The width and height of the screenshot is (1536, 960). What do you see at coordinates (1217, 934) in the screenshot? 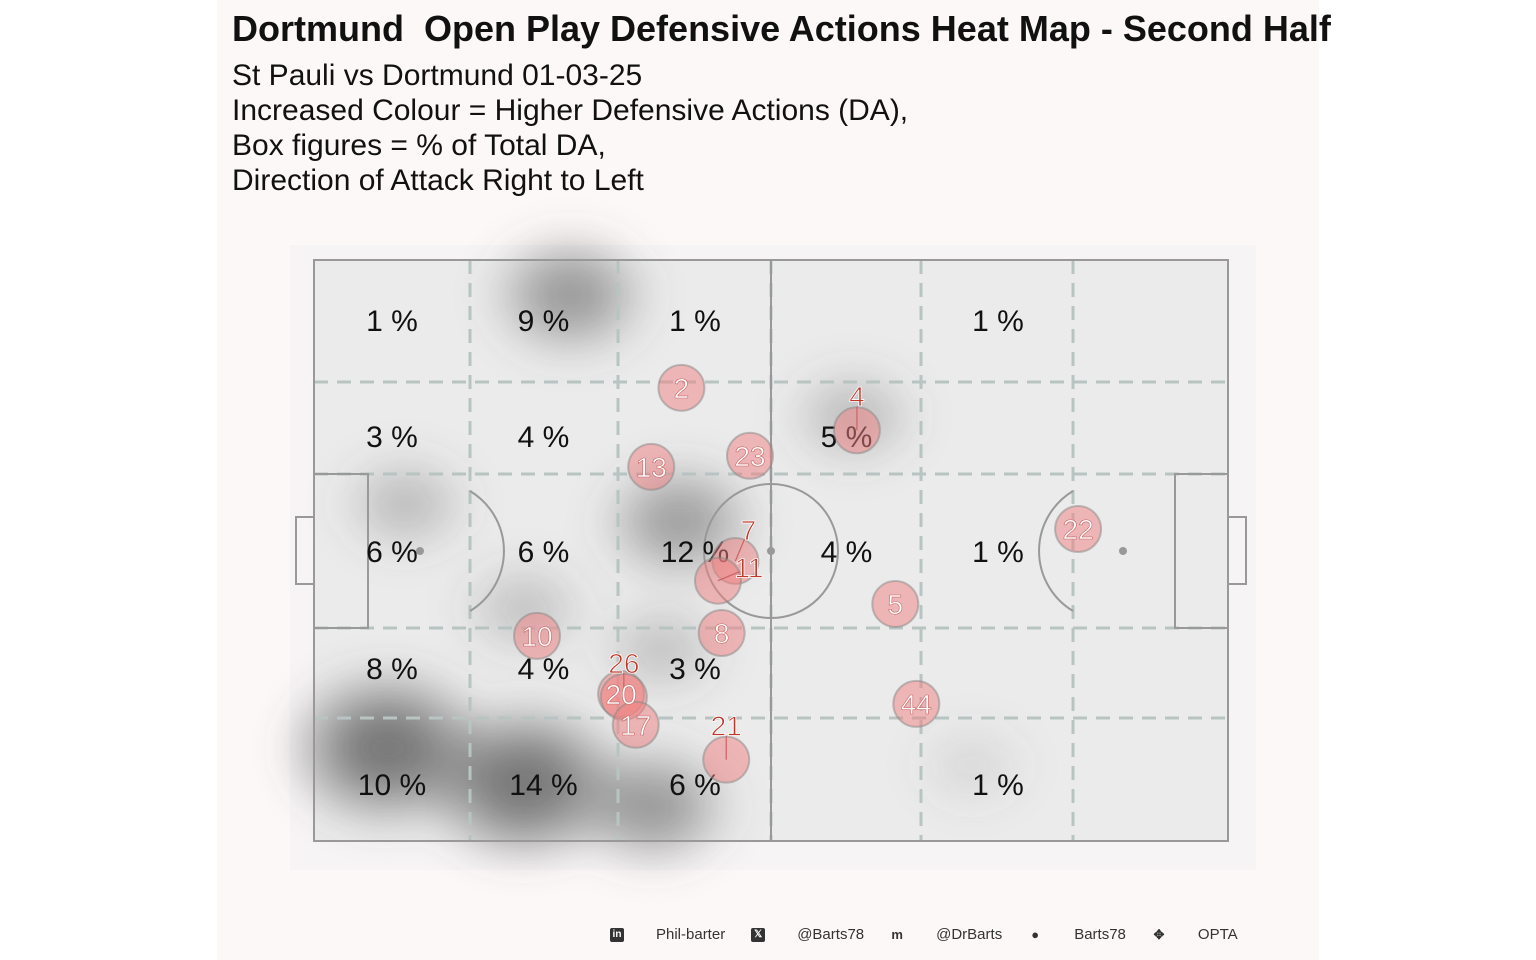
I see `footer-credit-label: OPTA` at bounding box center [1217, 934].